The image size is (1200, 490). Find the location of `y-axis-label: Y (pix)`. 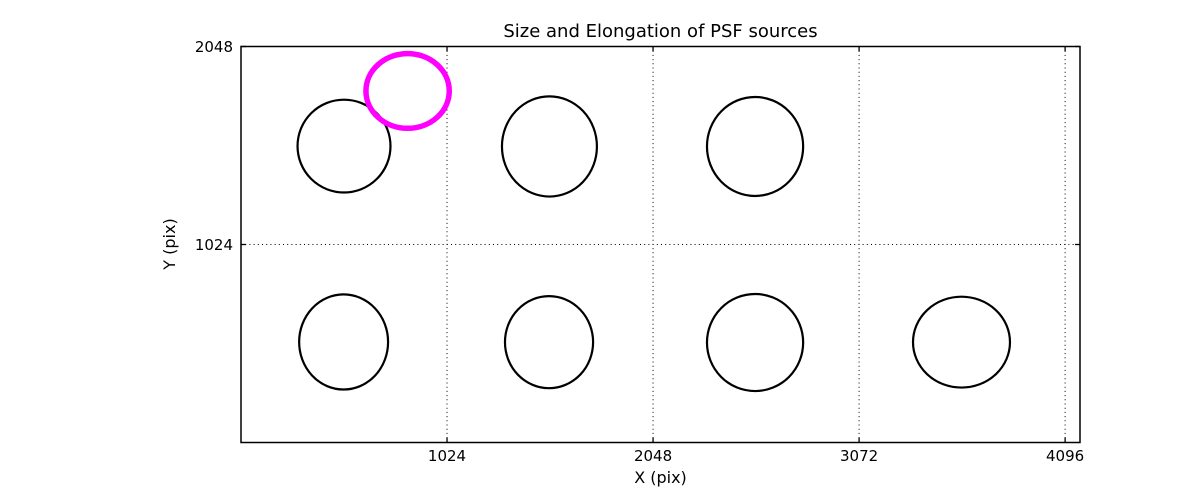

y-axis-label: Y (pix) is located at coordinates (169, 244).